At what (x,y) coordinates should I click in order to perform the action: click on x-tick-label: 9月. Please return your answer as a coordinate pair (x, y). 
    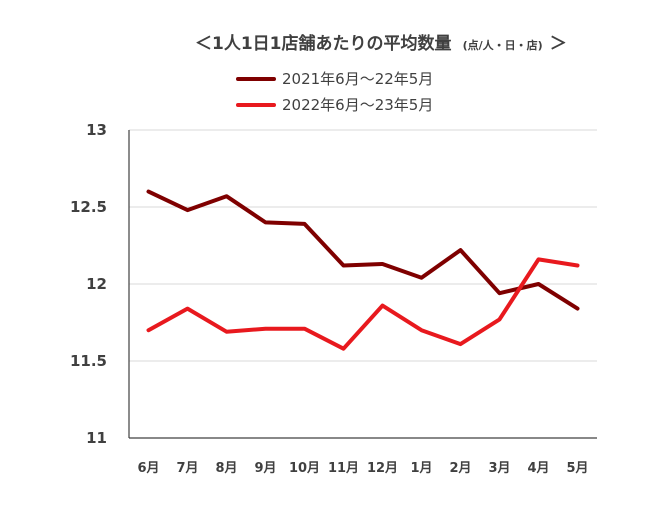
    Looking at the image, I should click on (265, 468).